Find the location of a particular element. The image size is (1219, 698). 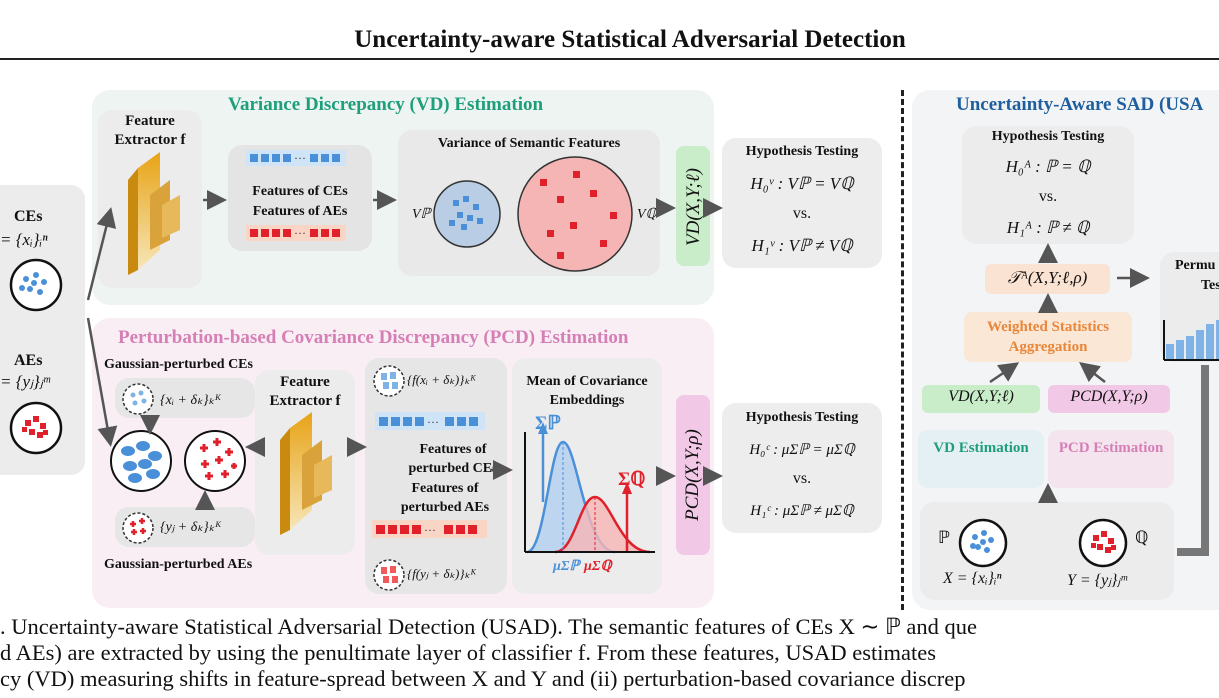

pcd-h1: H₁ᶜ : μΣℙ ≠ μΣℚ is located at coordinates (802, 511).